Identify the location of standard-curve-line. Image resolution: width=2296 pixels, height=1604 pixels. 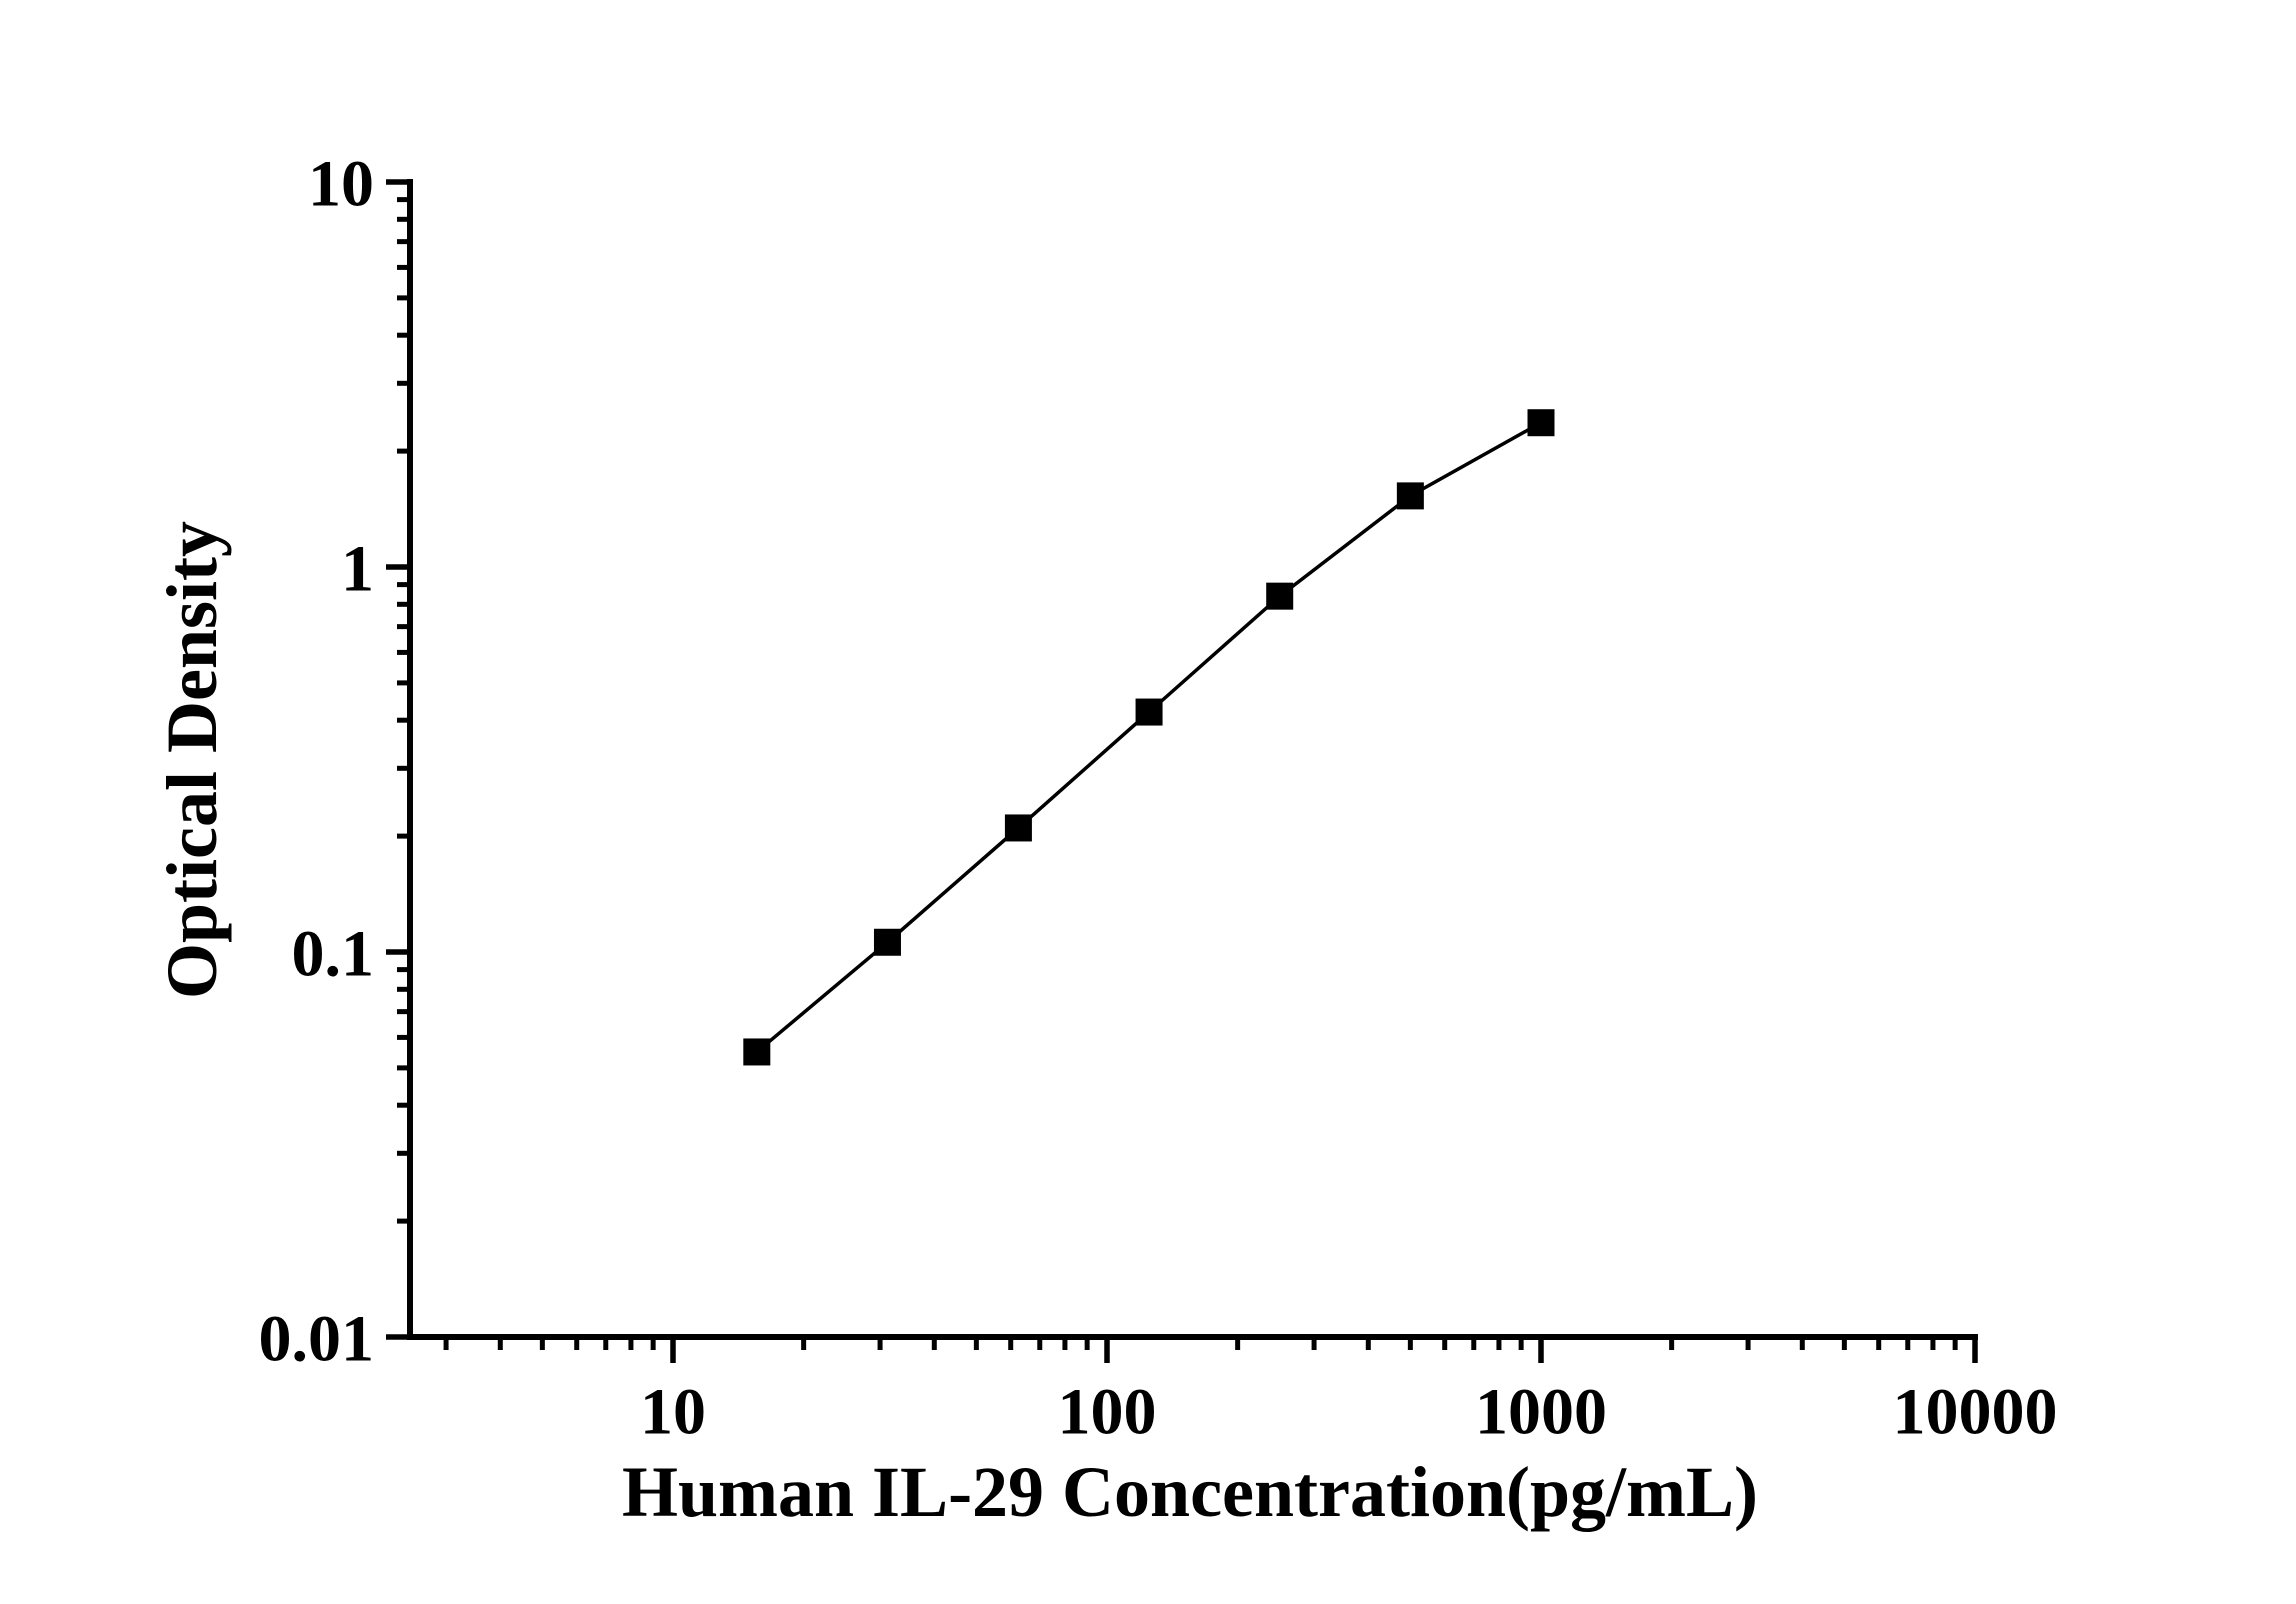
(1148, 737).